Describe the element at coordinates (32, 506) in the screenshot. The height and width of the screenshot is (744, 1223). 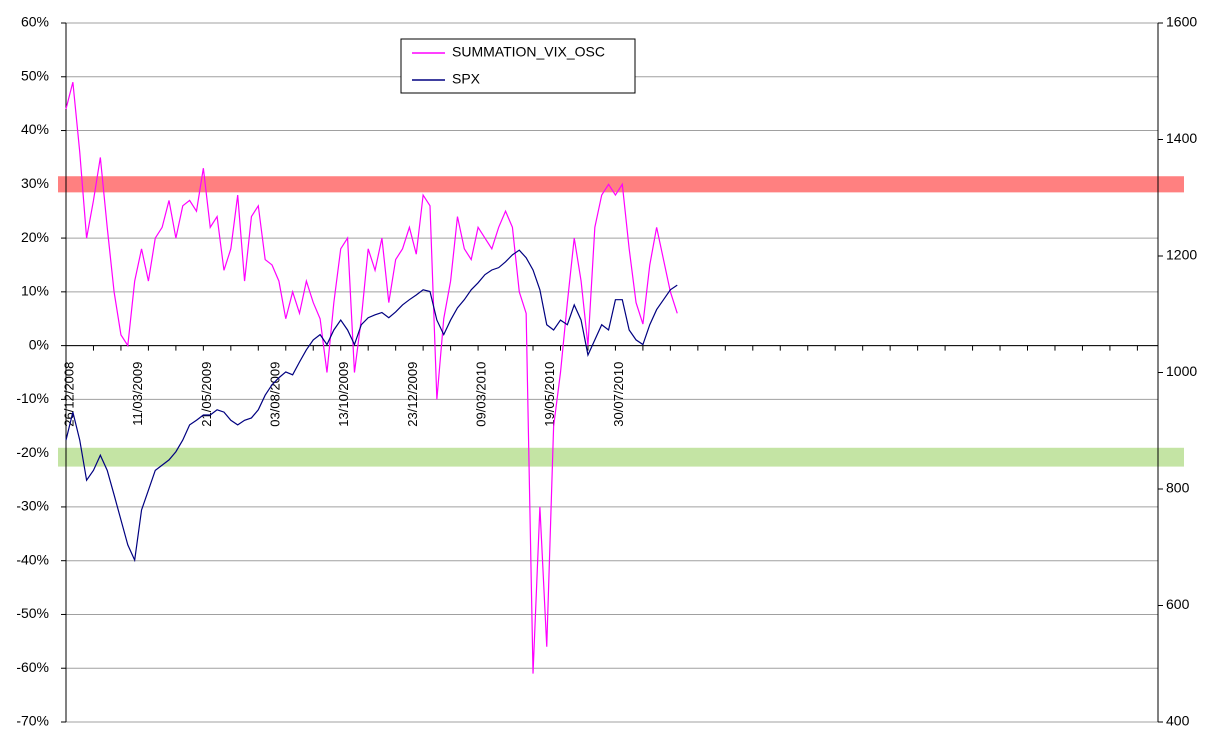
I see `y-tick-label: -30%` at that location.